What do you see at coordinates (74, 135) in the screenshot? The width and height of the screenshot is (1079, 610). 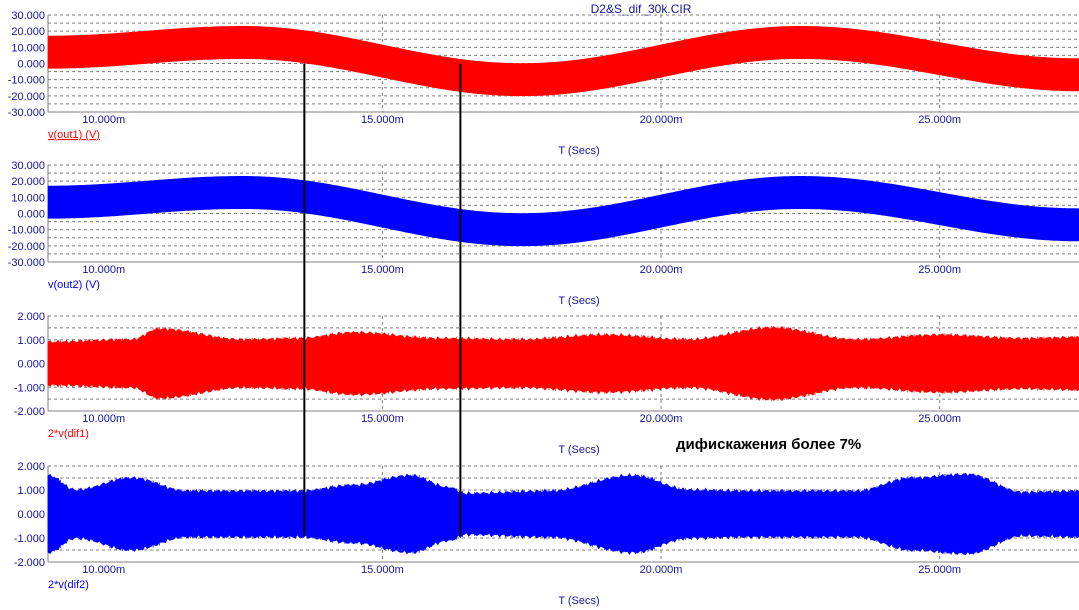 I see `trace-label: v(out1) (V)` at bounding box center [74, 135].